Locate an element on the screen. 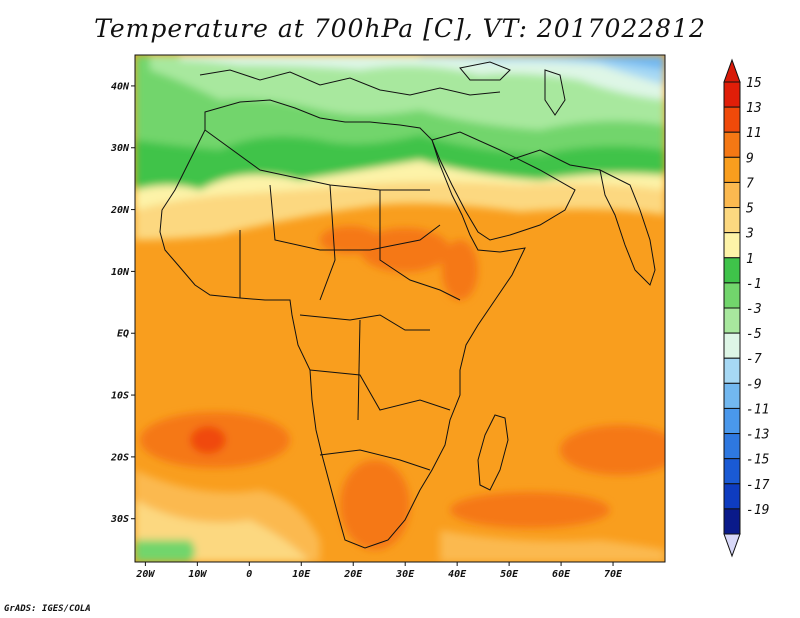 This screenshot has width=800, height=618. colorbar: 15 13 11 9 7 5 3 1 -1 -3 -5 -7 -9 -11 -13 -15 -17 -19 is located at coordinates (746, 308).